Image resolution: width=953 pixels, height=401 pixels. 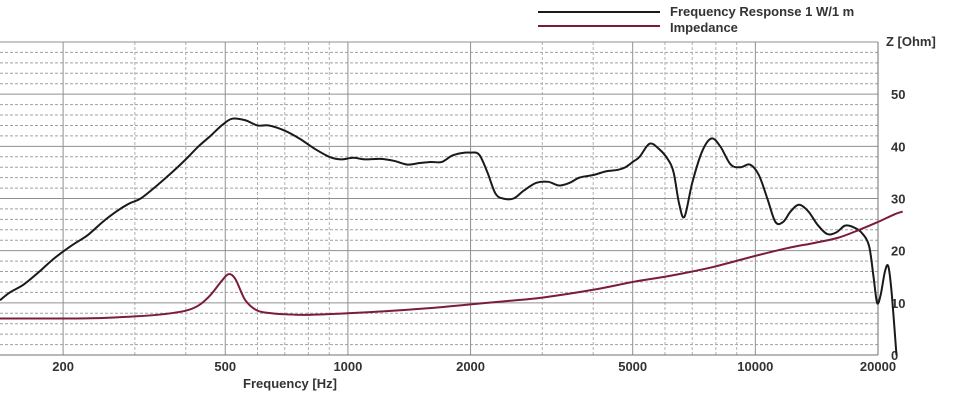 I want to click on legend: Frequency Response 1 W/1 m Impedance, so click(x=696, y=19).